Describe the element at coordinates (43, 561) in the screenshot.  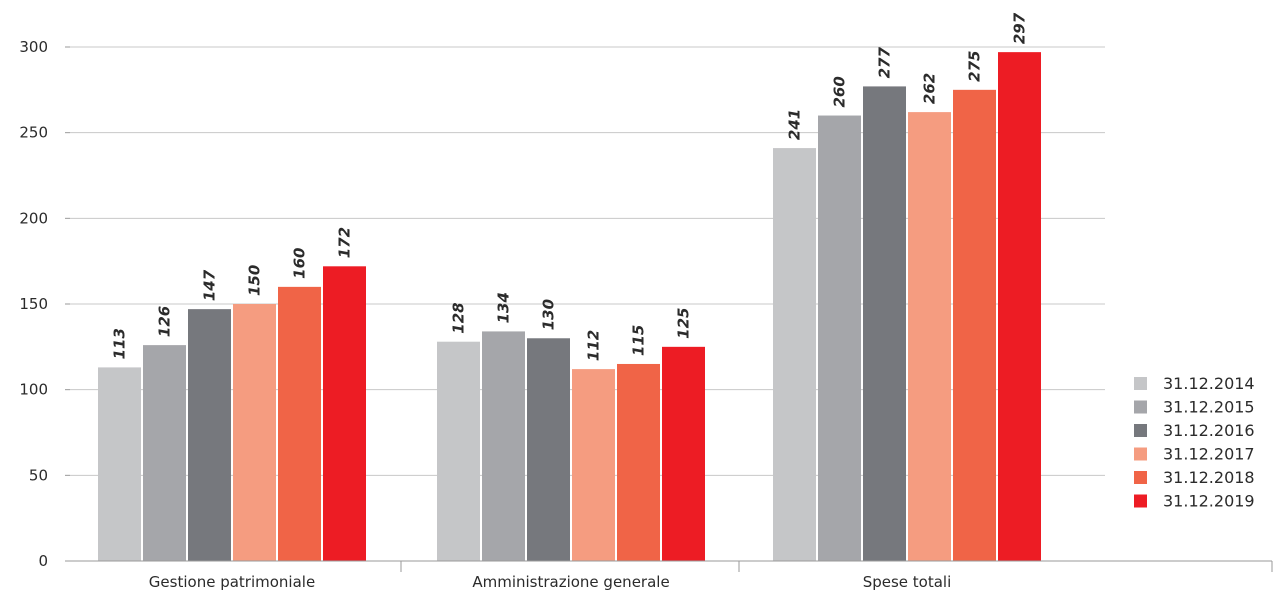
I see `y-tick-label: 0` at that location.